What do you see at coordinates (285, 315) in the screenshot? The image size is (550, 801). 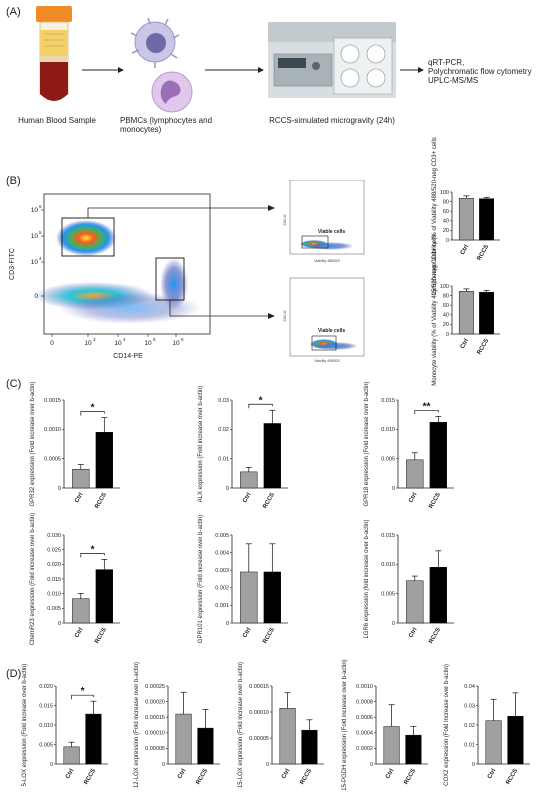 I see `small-y-label-bottom: SSC-H` at bounding box center [285, 315].